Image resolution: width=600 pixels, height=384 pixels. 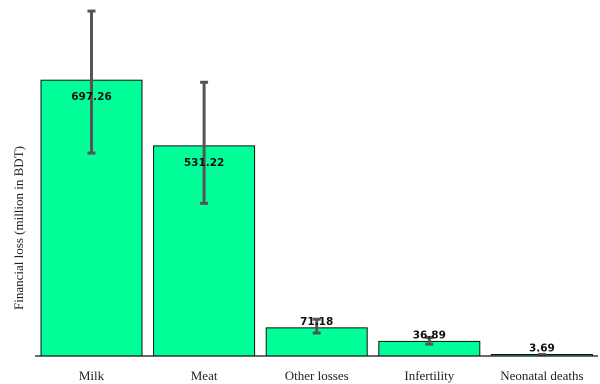 I want to click on x-tick-label-5: Neonatal deaths, so click(x=541, y=375).